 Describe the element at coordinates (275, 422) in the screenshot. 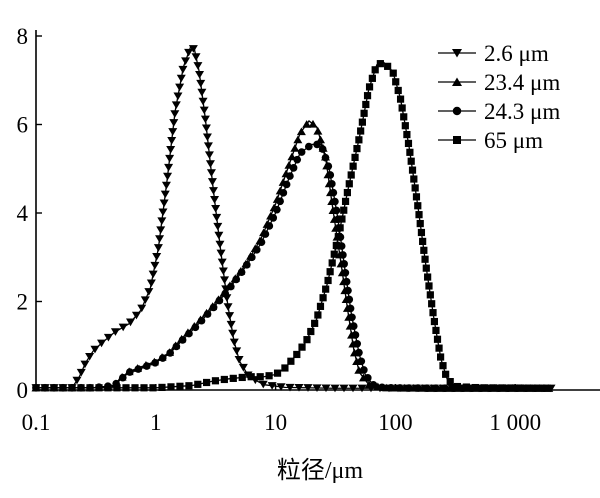

I see `x-tick-label-2: 10` at that location.